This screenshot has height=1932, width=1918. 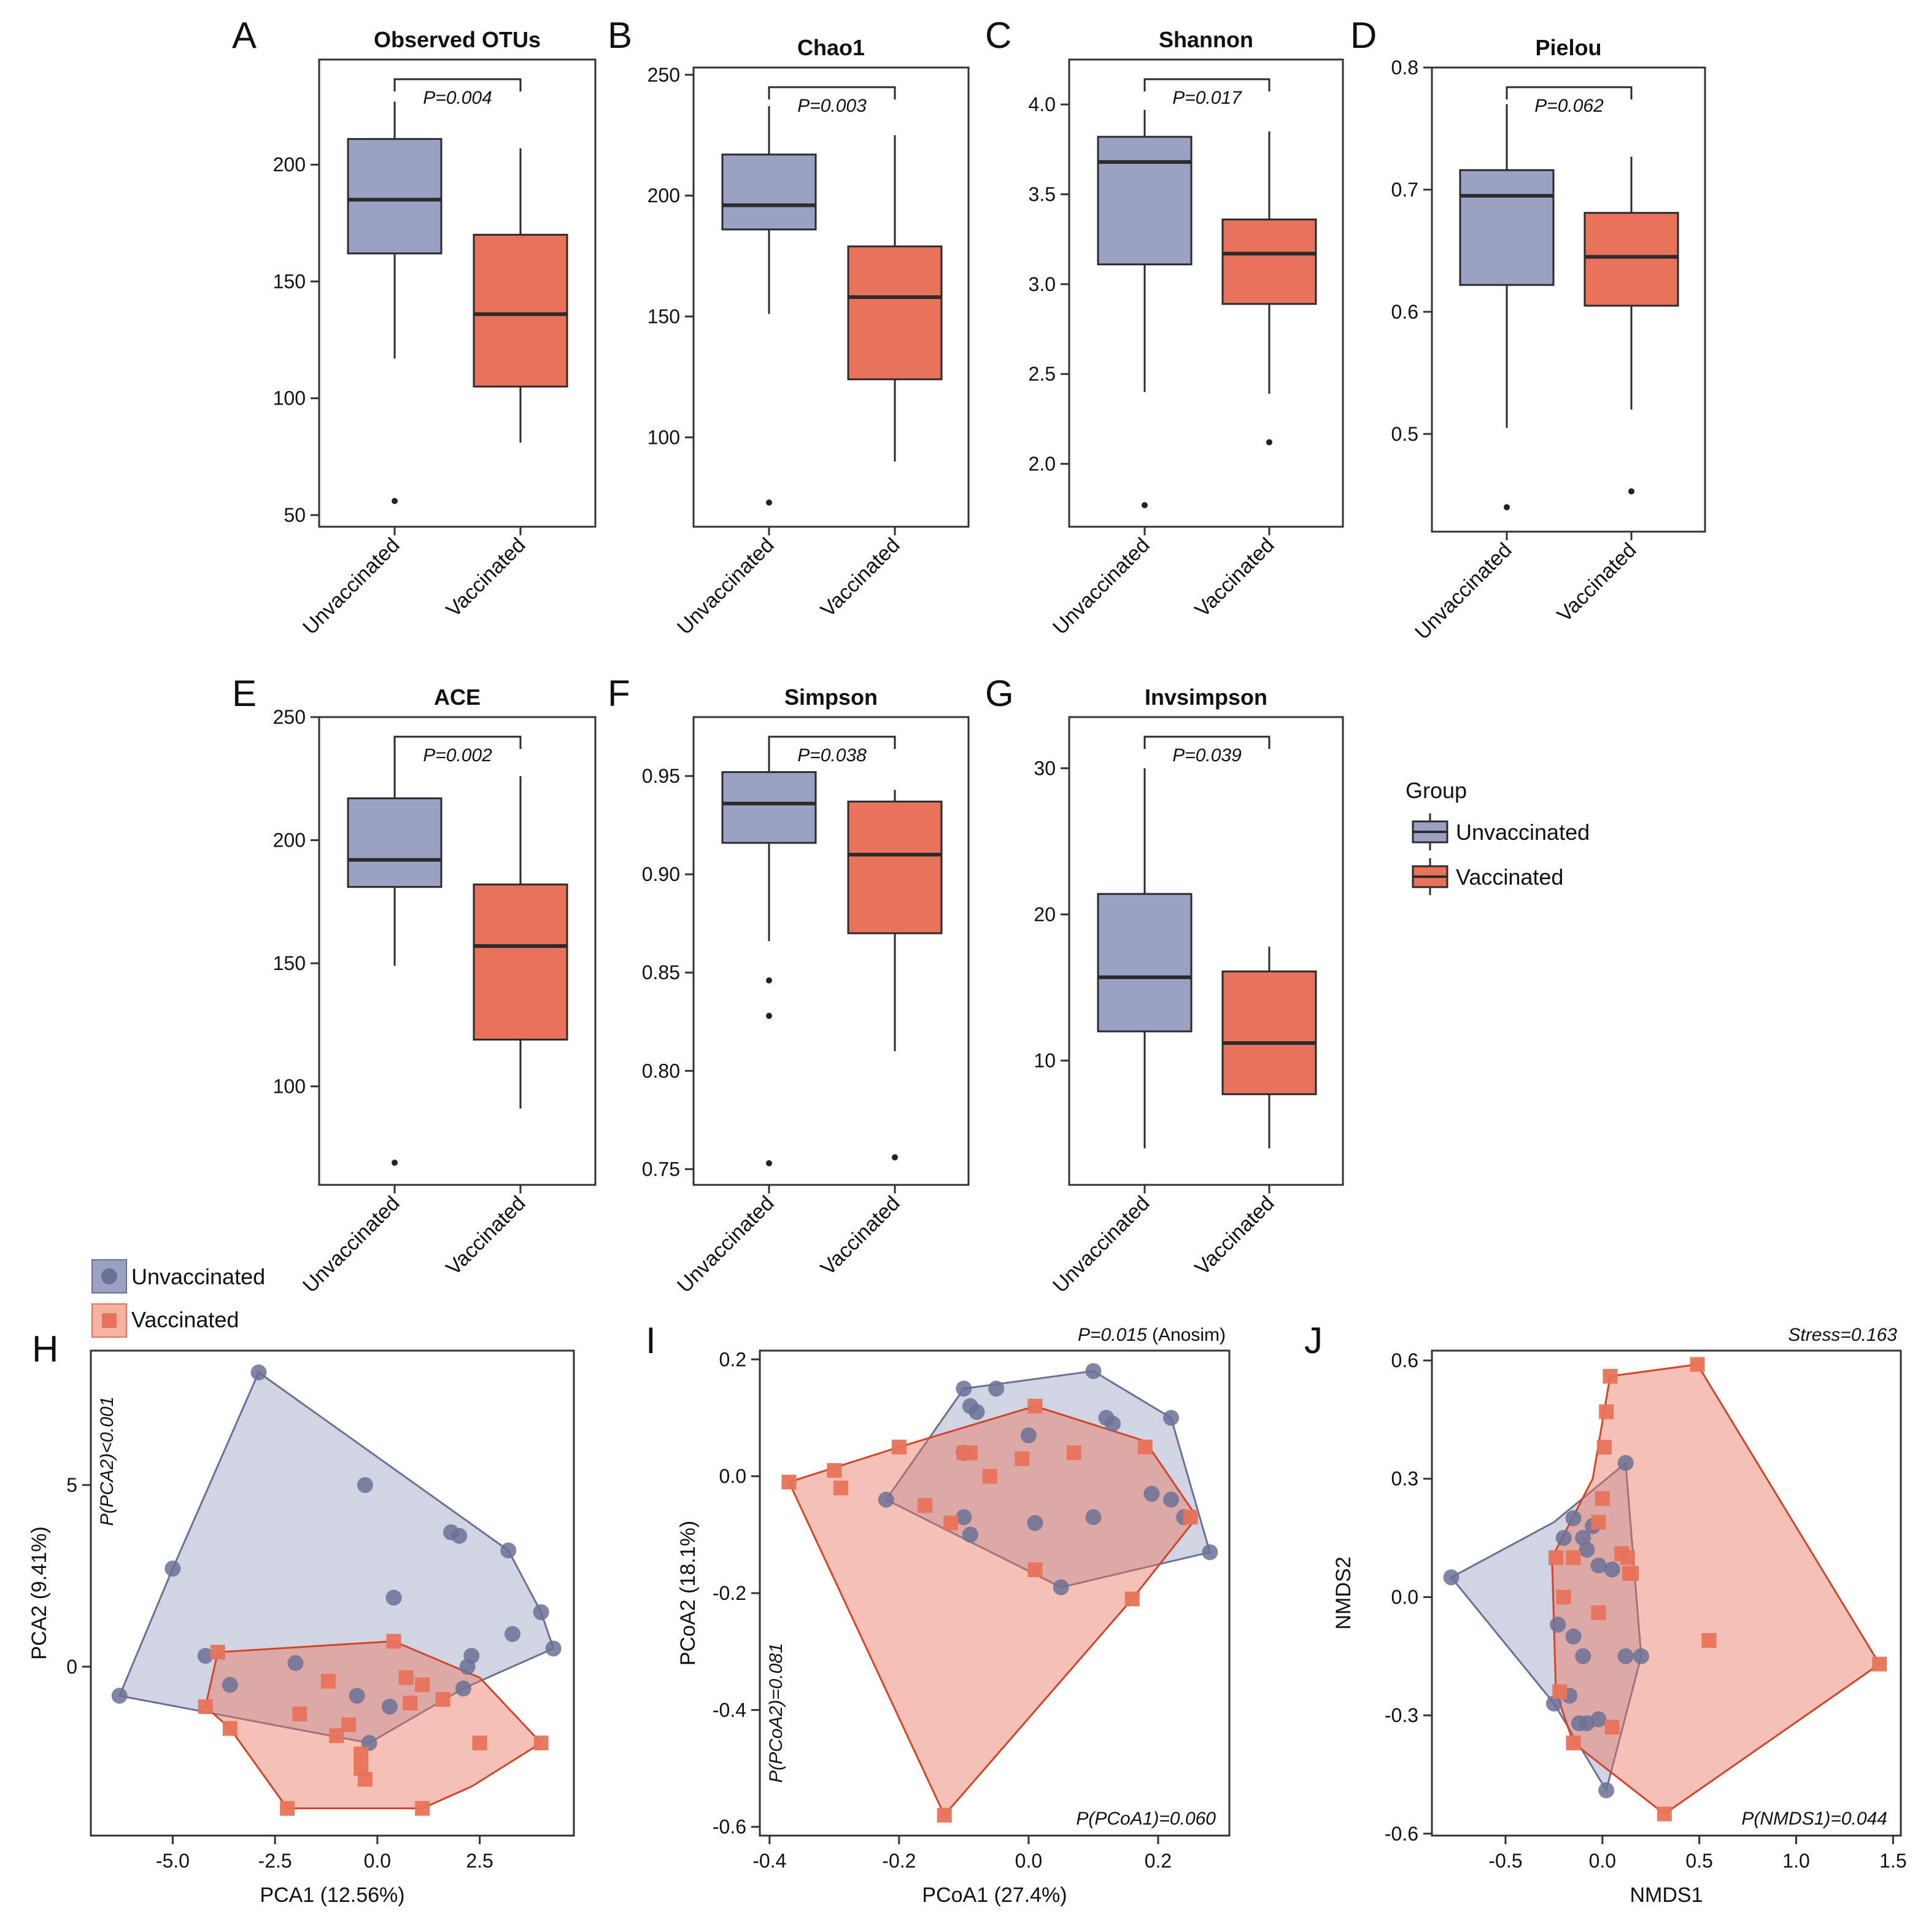 I want to click on panel-i-xtick-label: -0.2, so click(x=899, y=1861).